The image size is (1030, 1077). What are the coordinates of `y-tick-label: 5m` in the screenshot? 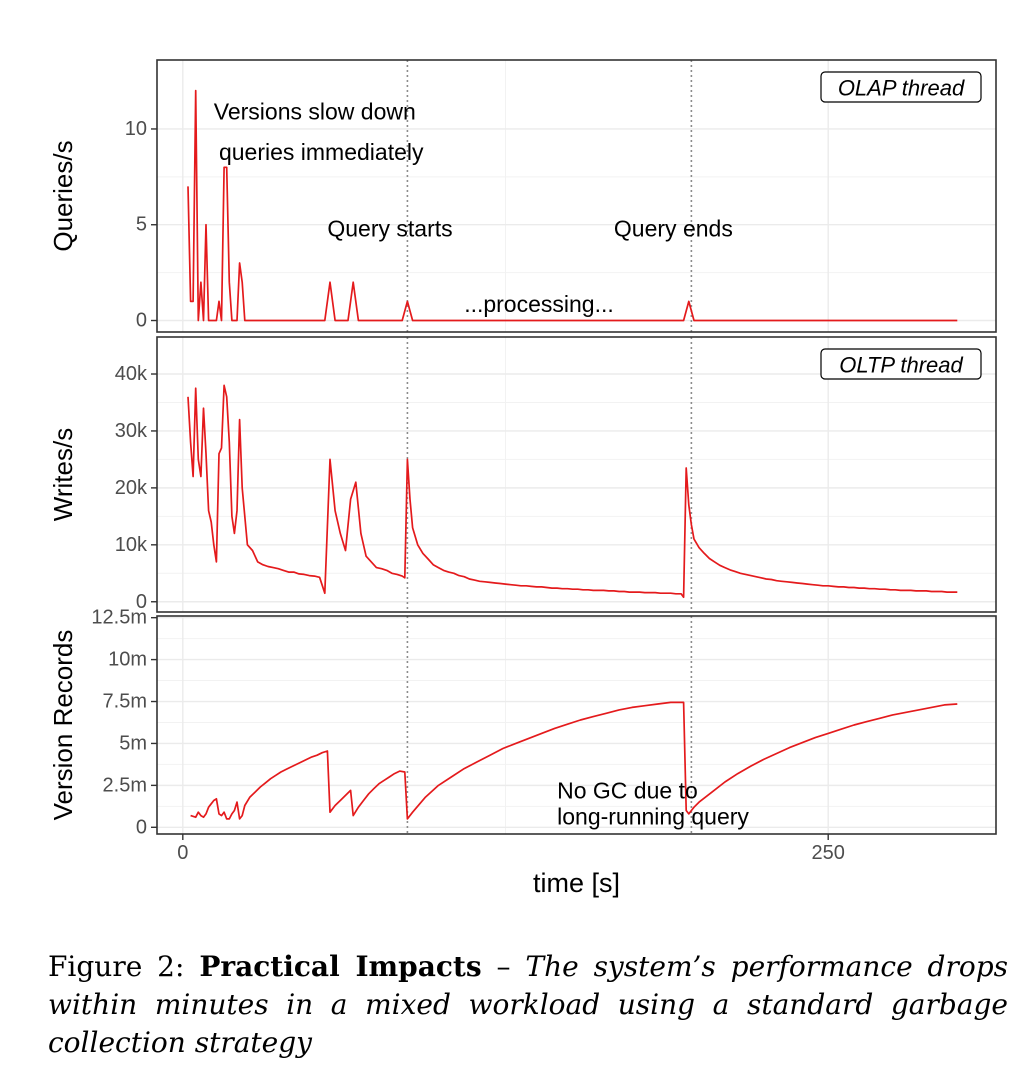 It's located at (133, 743).